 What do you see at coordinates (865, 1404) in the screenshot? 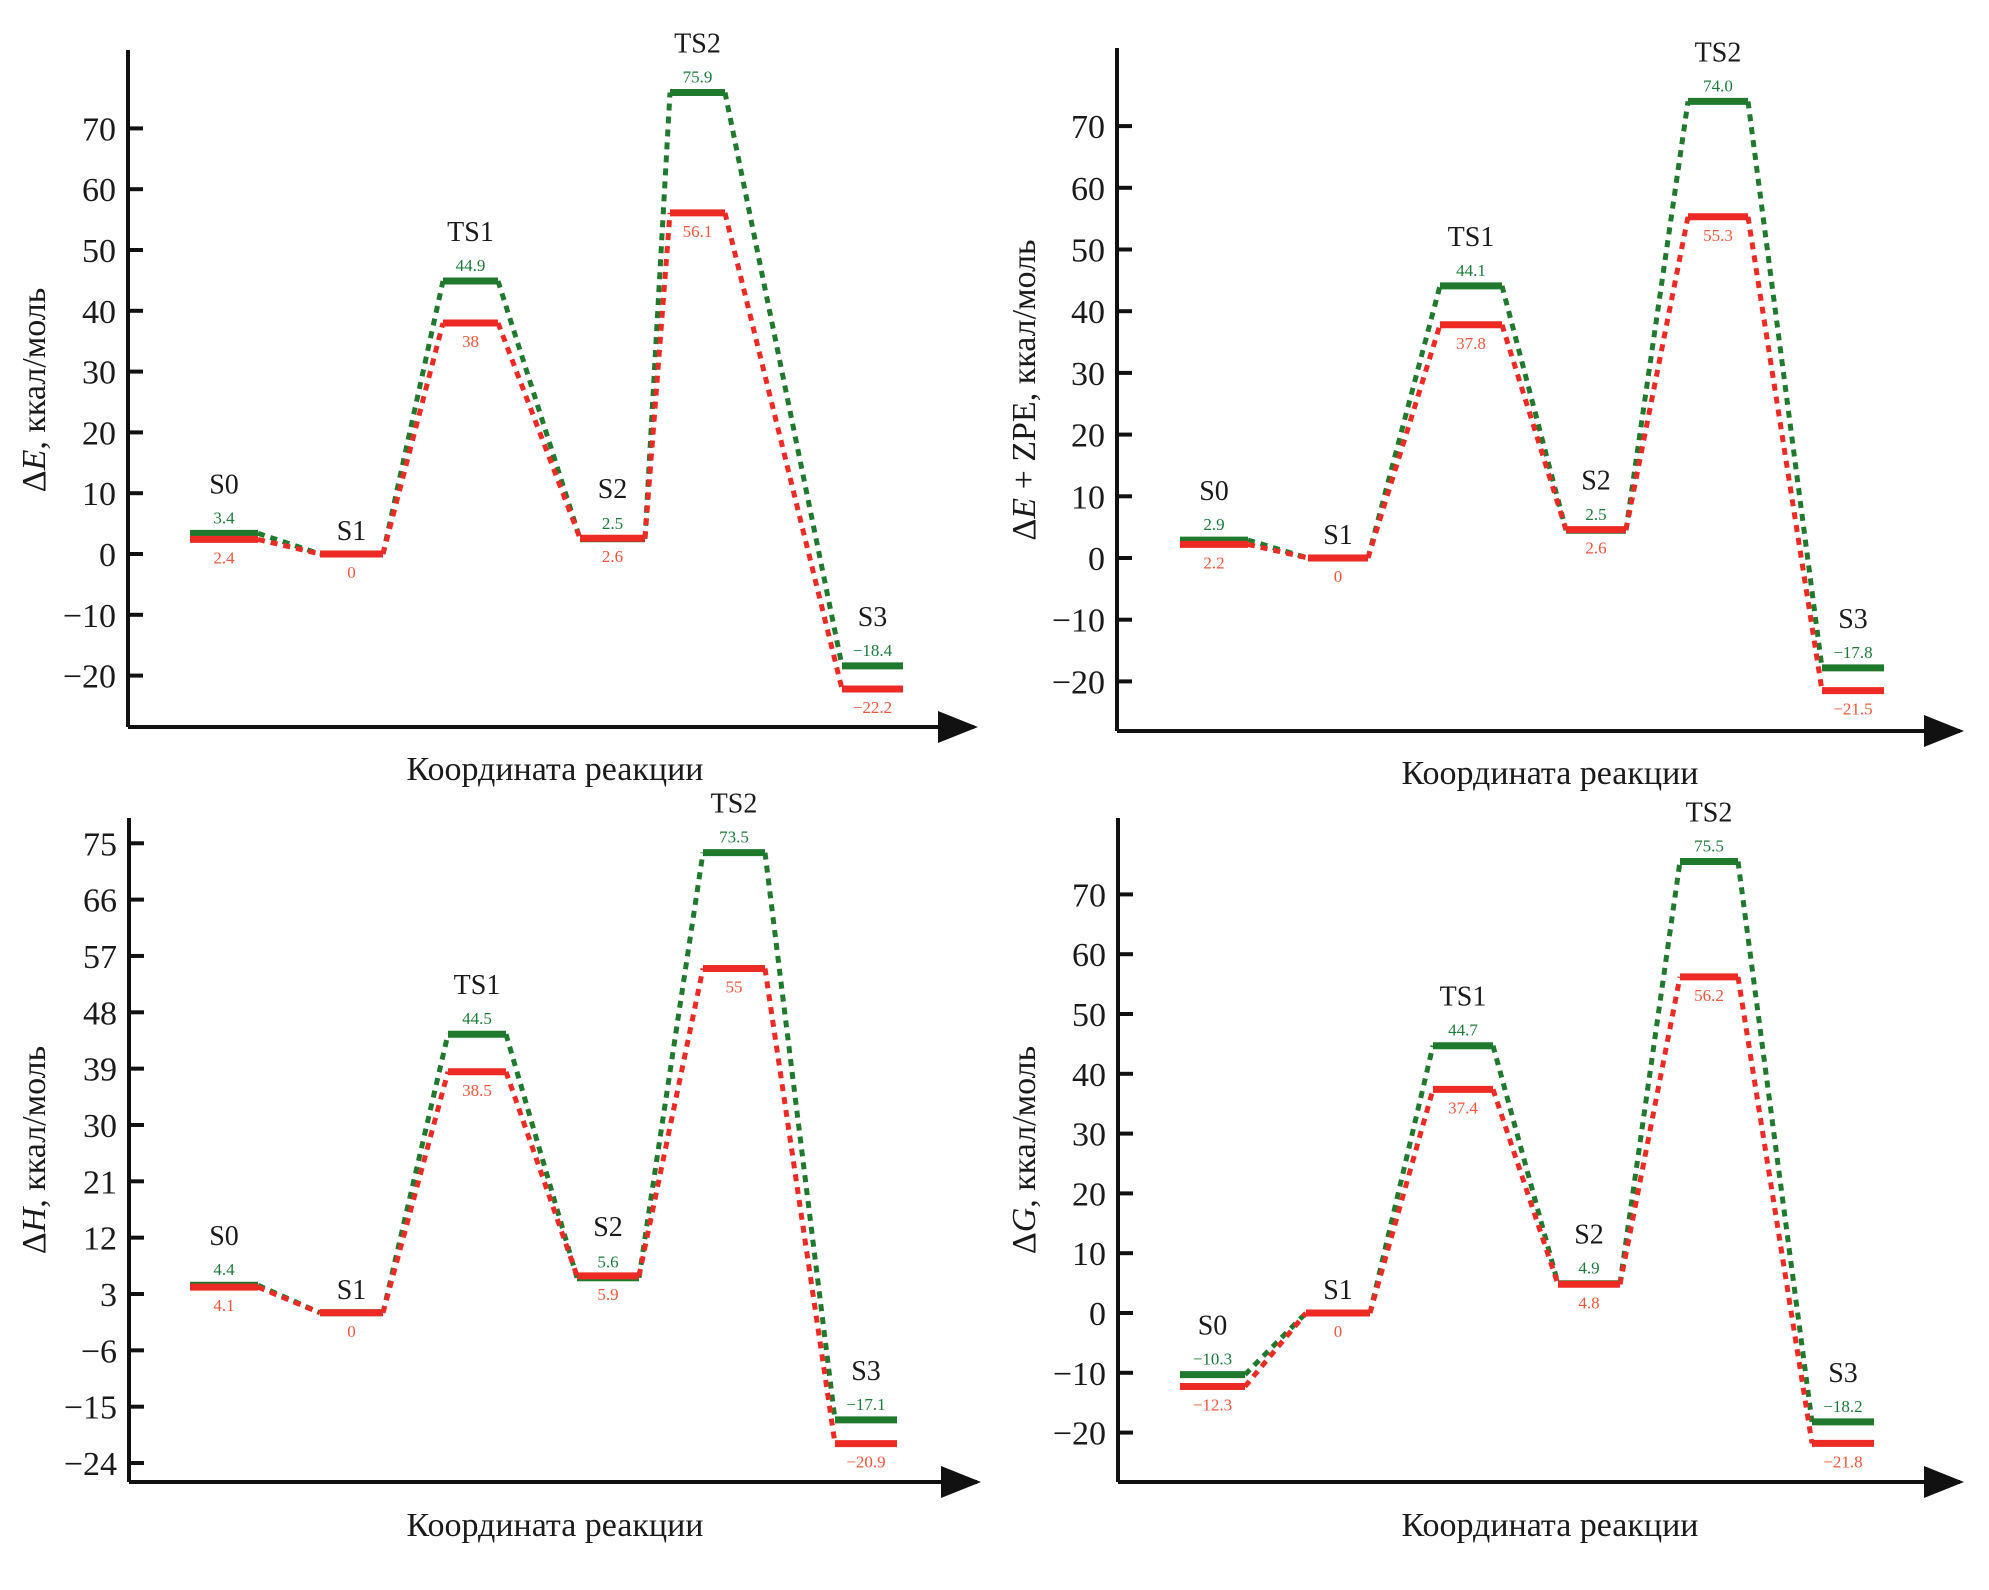
I see `value-label-green-S3: −17.1` at bounding box center [865, 1404].